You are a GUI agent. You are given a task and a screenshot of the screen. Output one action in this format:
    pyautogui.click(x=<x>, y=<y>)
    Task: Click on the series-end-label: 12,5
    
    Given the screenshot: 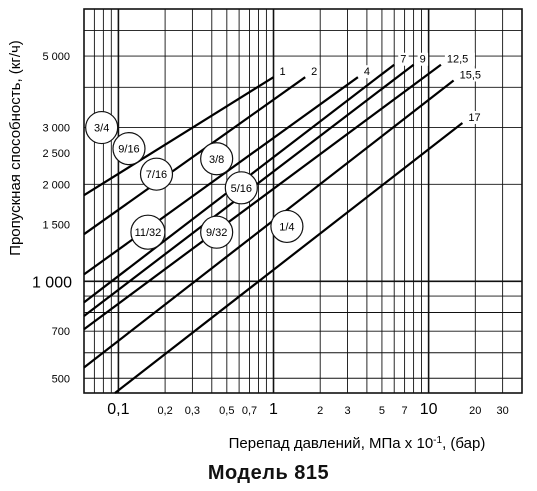 What is the action you would take?
    pyautogui.click(x=457, y=60)
    